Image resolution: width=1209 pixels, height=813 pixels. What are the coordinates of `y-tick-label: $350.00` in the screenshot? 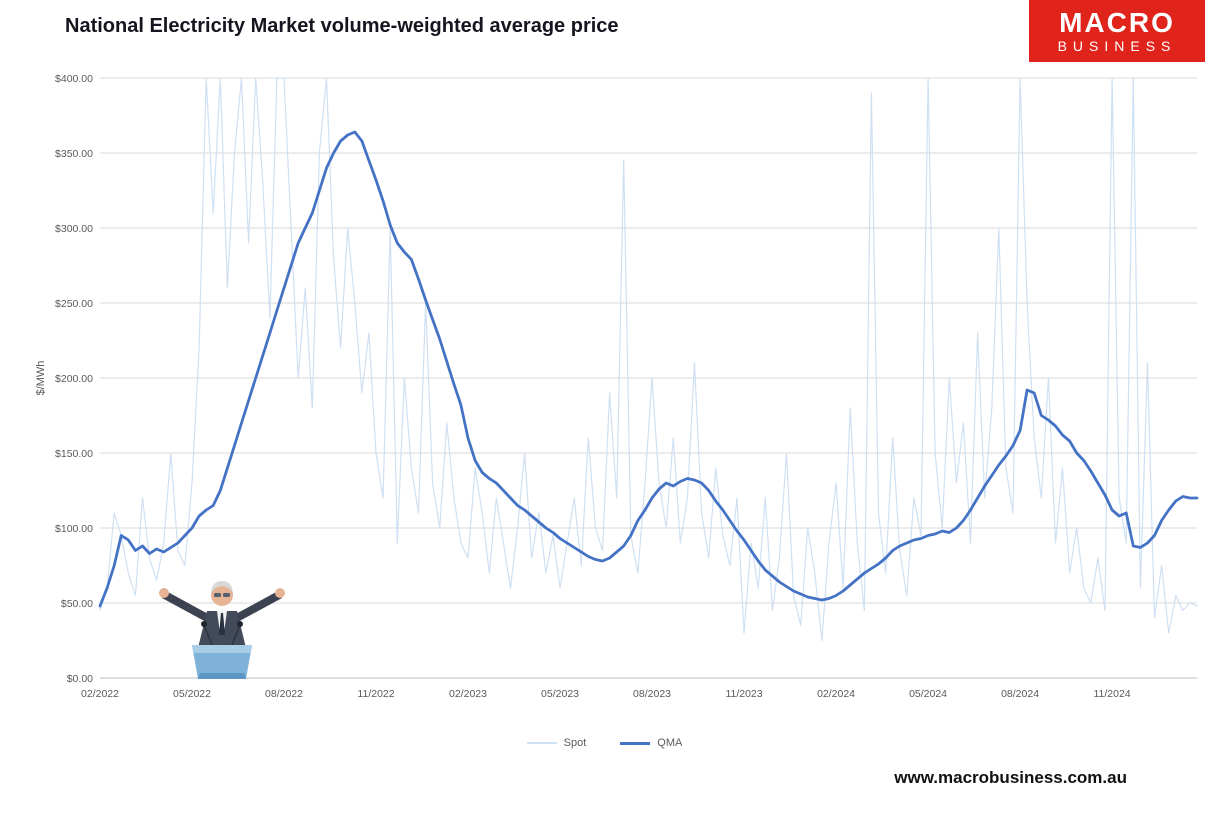 It's located at (74, 154).